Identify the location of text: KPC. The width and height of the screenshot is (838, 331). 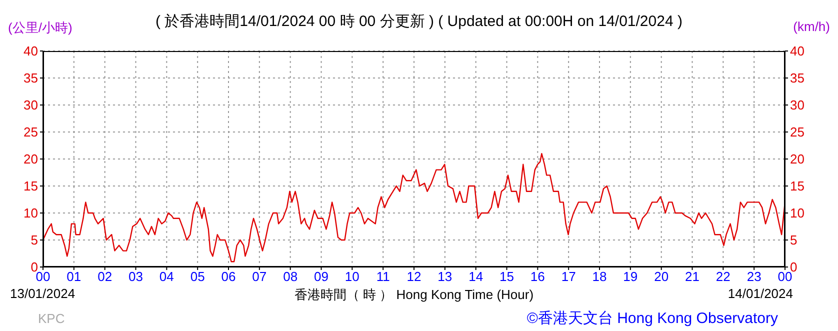
(51, 318).